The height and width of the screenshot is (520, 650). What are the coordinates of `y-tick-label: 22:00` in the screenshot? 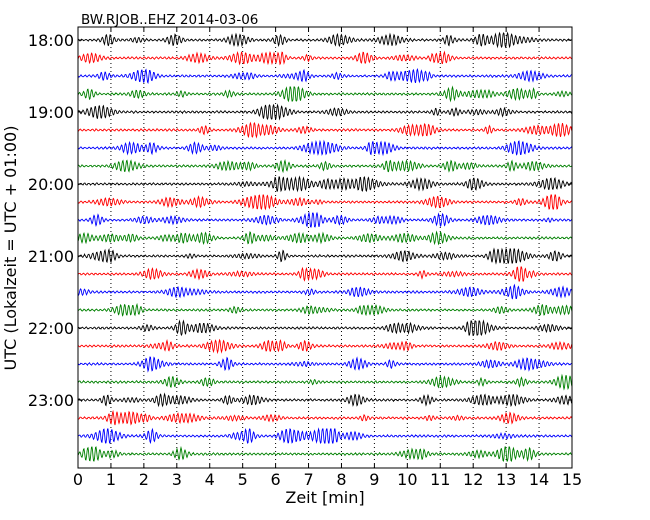 It's located at (51, 328).